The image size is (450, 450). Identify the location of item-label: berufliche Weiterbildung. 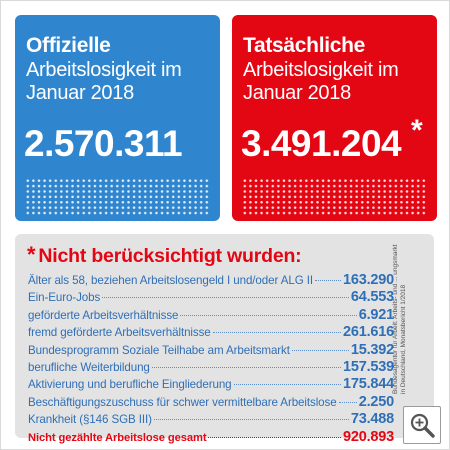
(89, 367).